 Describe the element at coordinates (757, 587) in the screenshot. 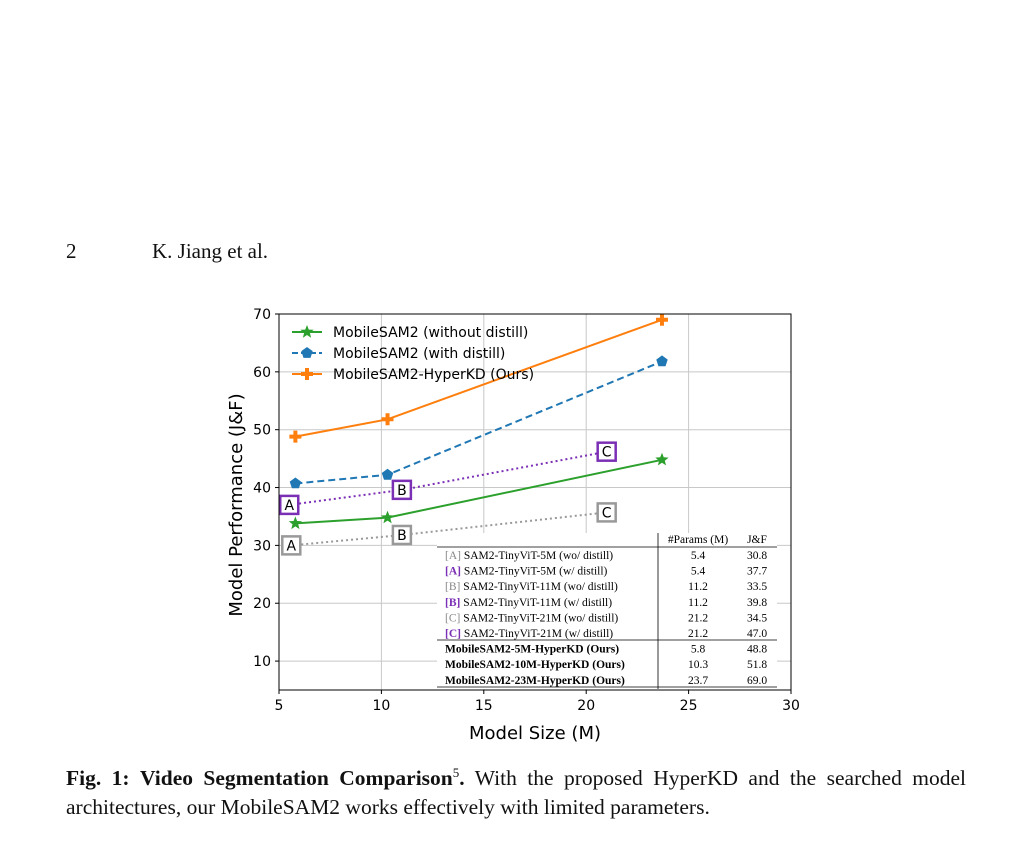

I see `table-row-jf: 33.5` at that location.